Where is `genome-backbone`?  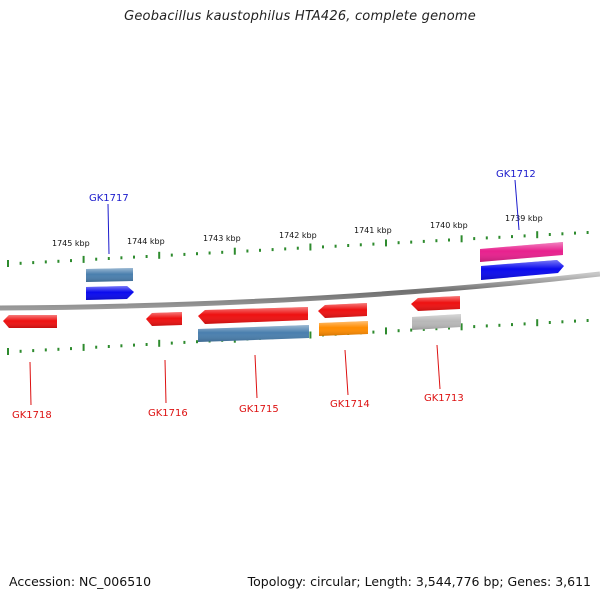 genome-backbone is located at coordinates (300, 291).